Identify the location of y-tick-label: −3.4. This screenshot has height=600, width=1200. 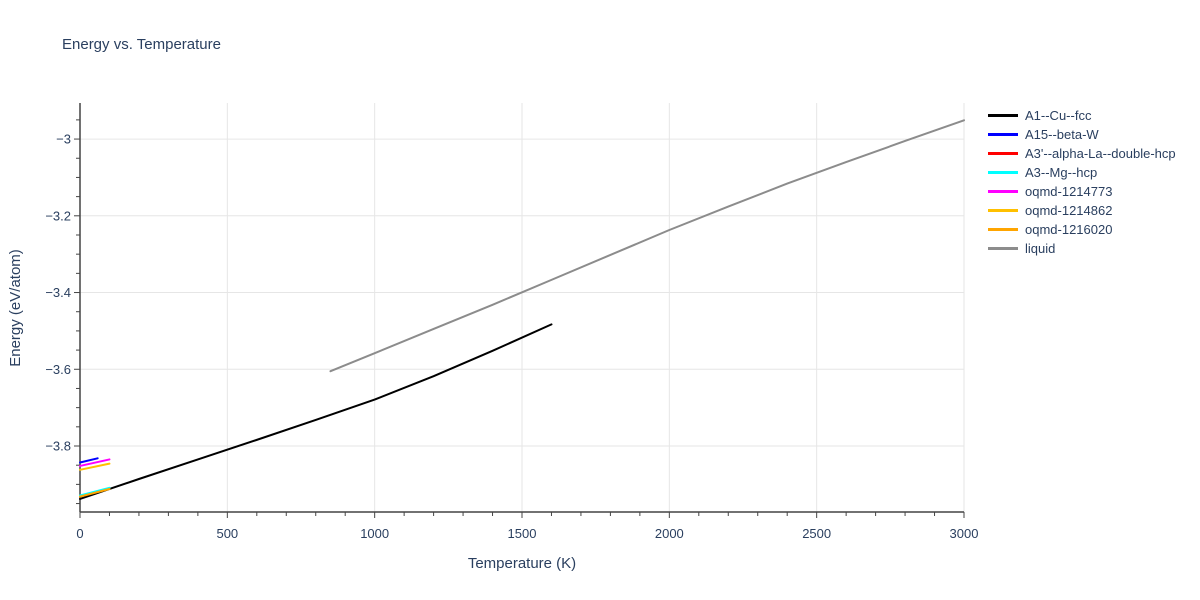
(58, 292).